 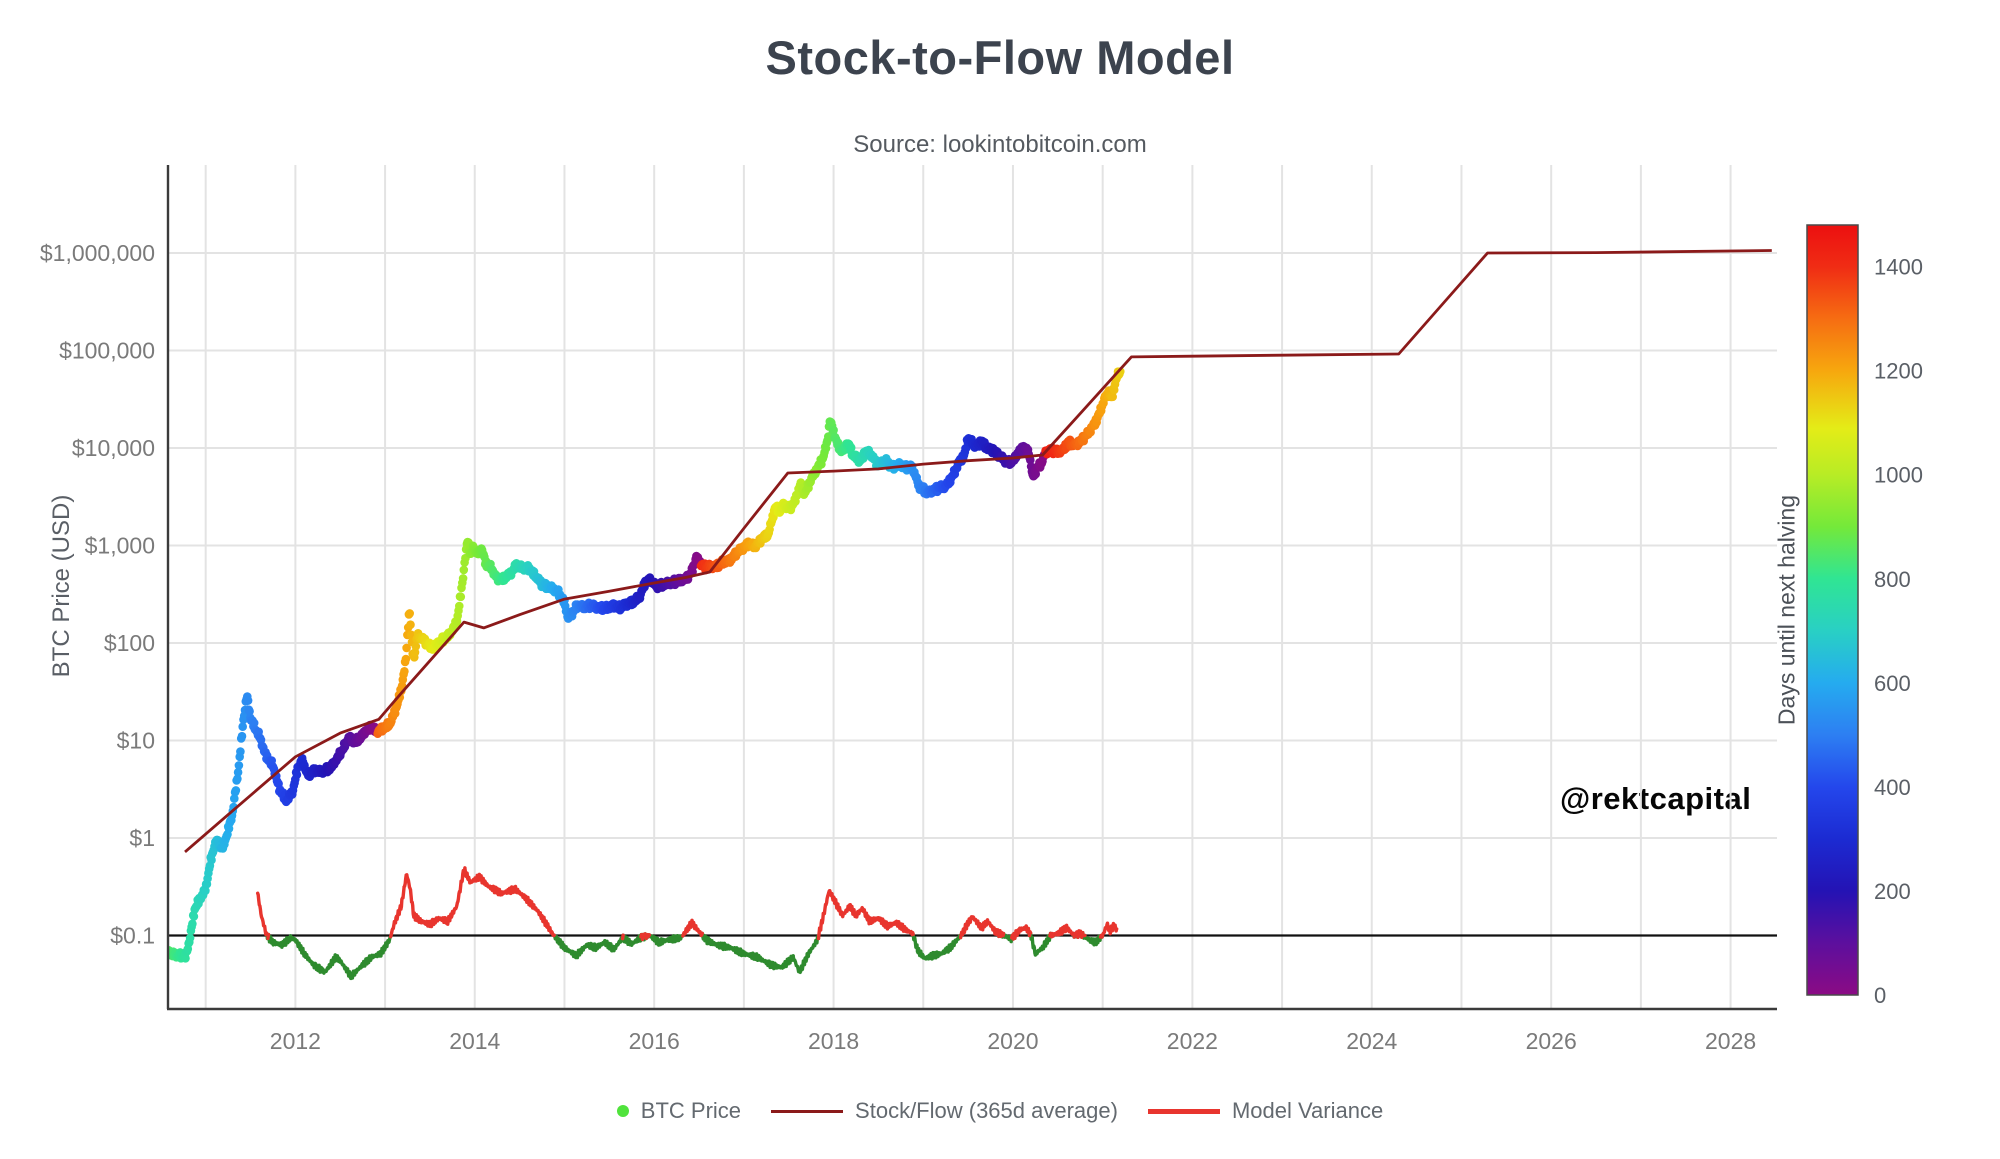 I want to click on model-variance-series, so click(x=687, y=923).